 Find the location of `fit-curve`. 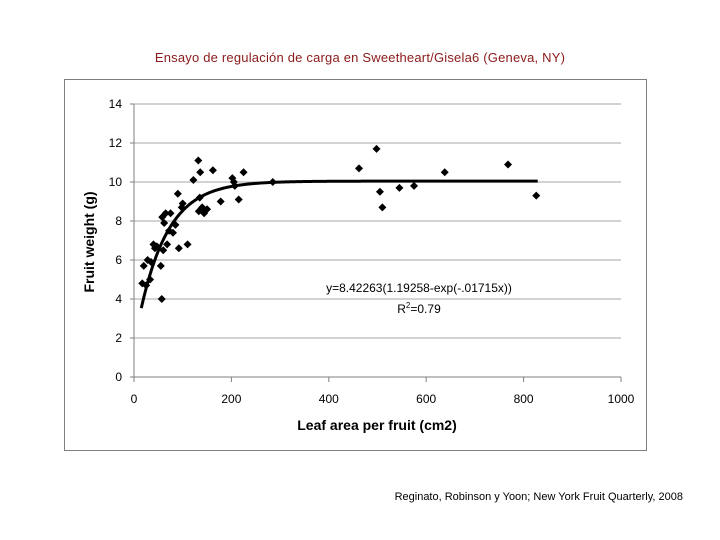

fit-curve is located at coordinates (338, 244).